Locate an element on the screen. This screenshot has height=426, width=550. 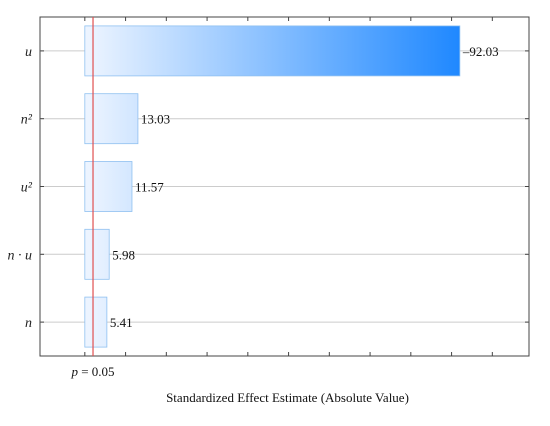
category-label: n is located at coordinates (28, 323).